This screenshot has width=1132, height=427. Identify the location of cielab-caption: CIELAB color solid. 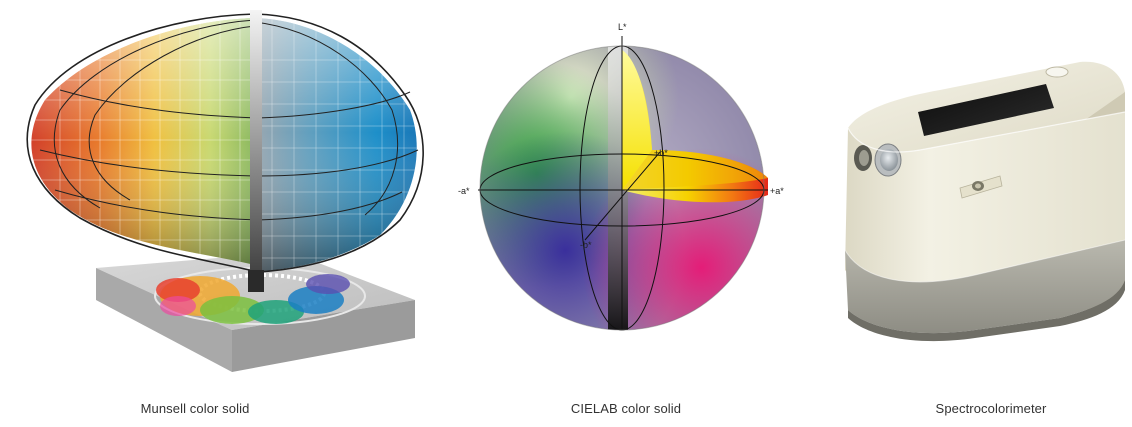
(626, 408).